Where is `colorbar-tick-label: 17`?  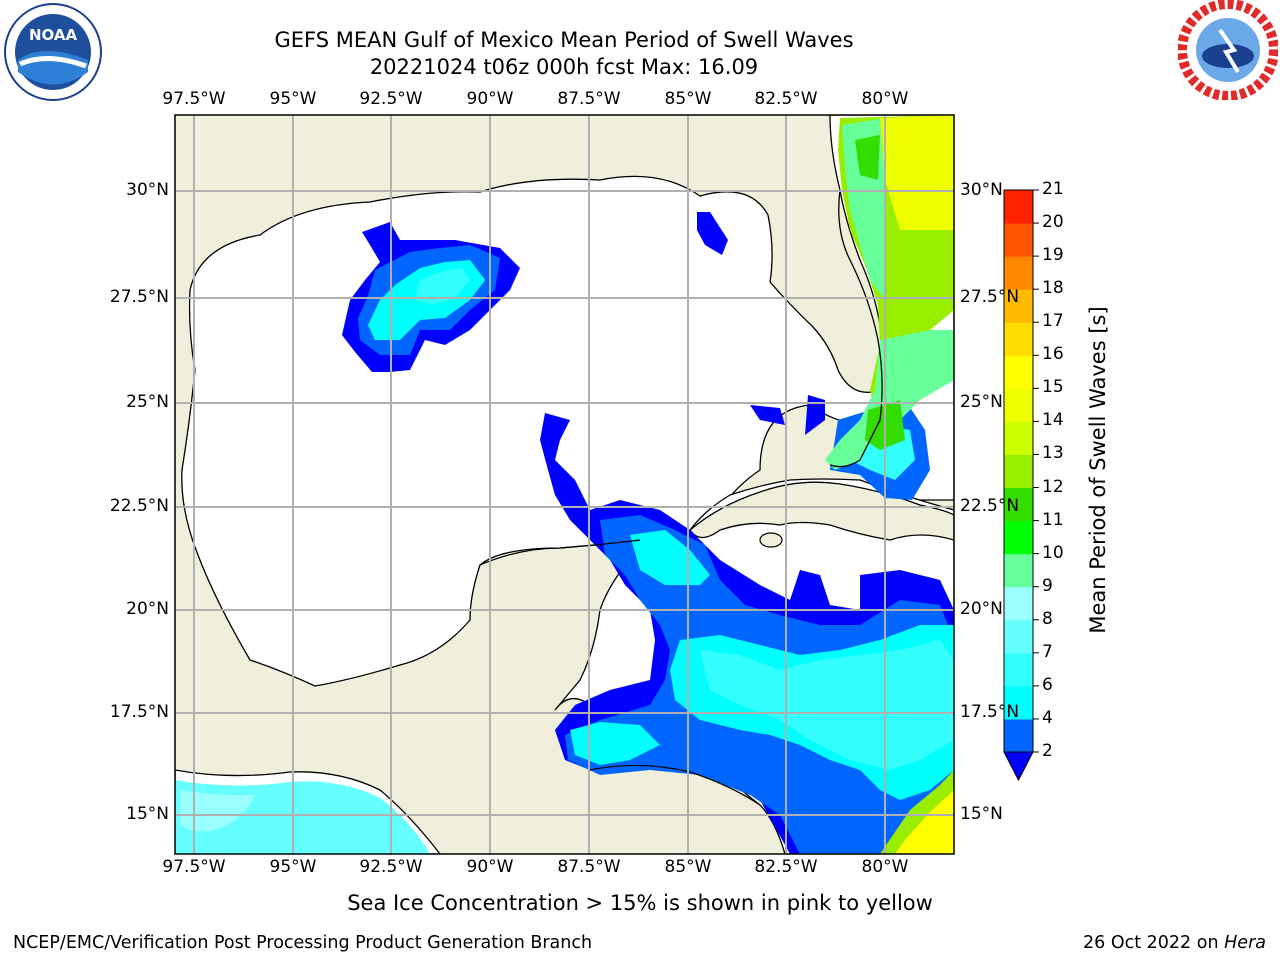 colorbar-tick-label: 17 is located at coordinates (1053, 321).